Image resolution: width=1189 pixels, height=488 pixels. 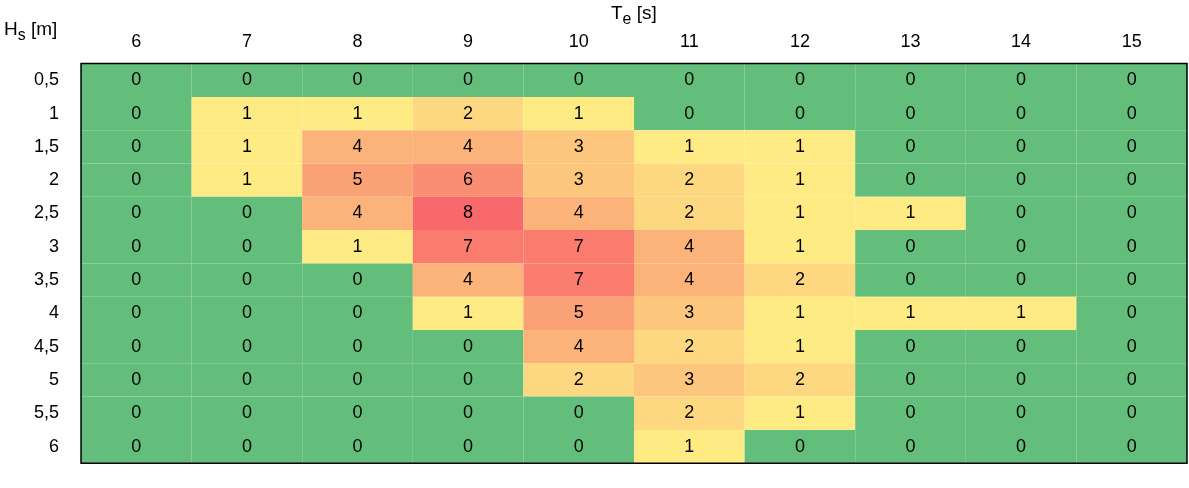 What do you see at coordinates (468, 40) in the screenshot?
I see `x-tick-label: 9` at bounding box center [468, 40].